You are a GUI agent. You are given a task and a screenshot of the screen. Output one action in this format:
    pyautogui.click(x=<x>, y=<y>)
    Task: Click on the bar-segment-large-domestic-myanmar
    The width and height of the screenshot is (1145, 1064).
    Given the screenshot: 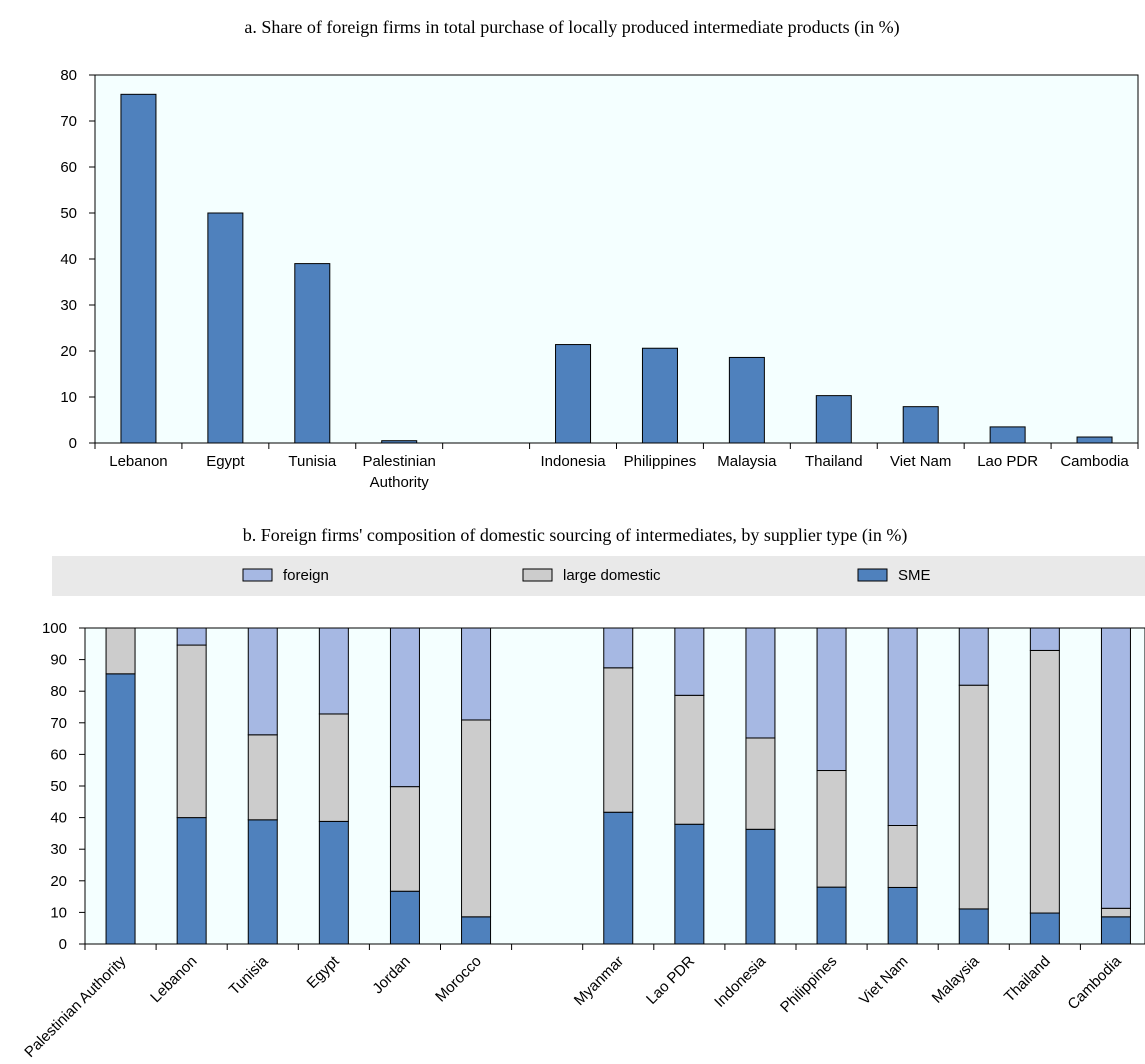 What is the action you would take?
    pyautogui.click(x=618, y=740)
    